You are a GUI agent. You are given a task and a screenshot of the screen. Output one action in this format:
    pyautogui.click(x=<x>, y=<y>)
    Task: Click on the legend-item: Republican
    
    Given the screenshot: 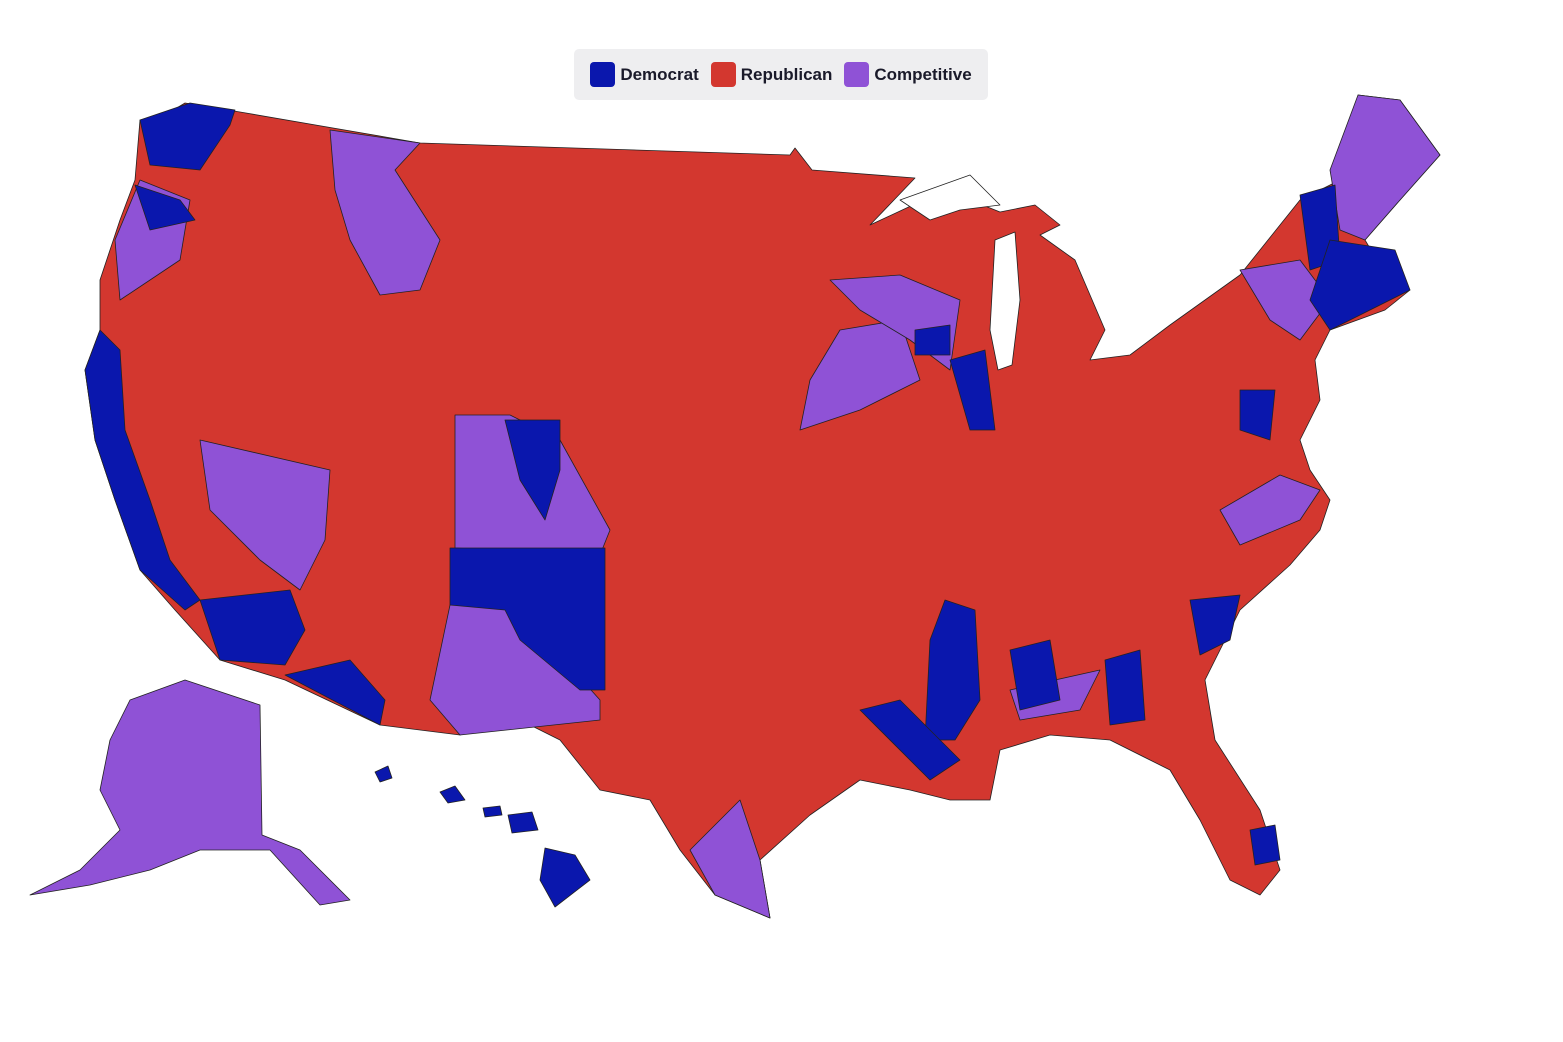 What is the action you would take?
    pyautogui.click(x=771, y=74)
    